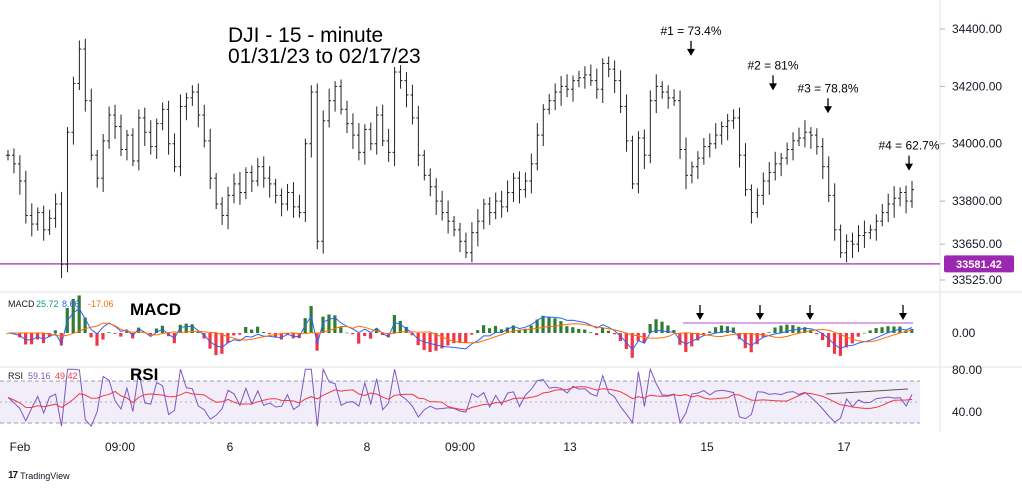  What do you see at coordinates (977, 29) in the screenshot?
I see `price-tick-label: 34400.00` at bounding box center [977, 29].